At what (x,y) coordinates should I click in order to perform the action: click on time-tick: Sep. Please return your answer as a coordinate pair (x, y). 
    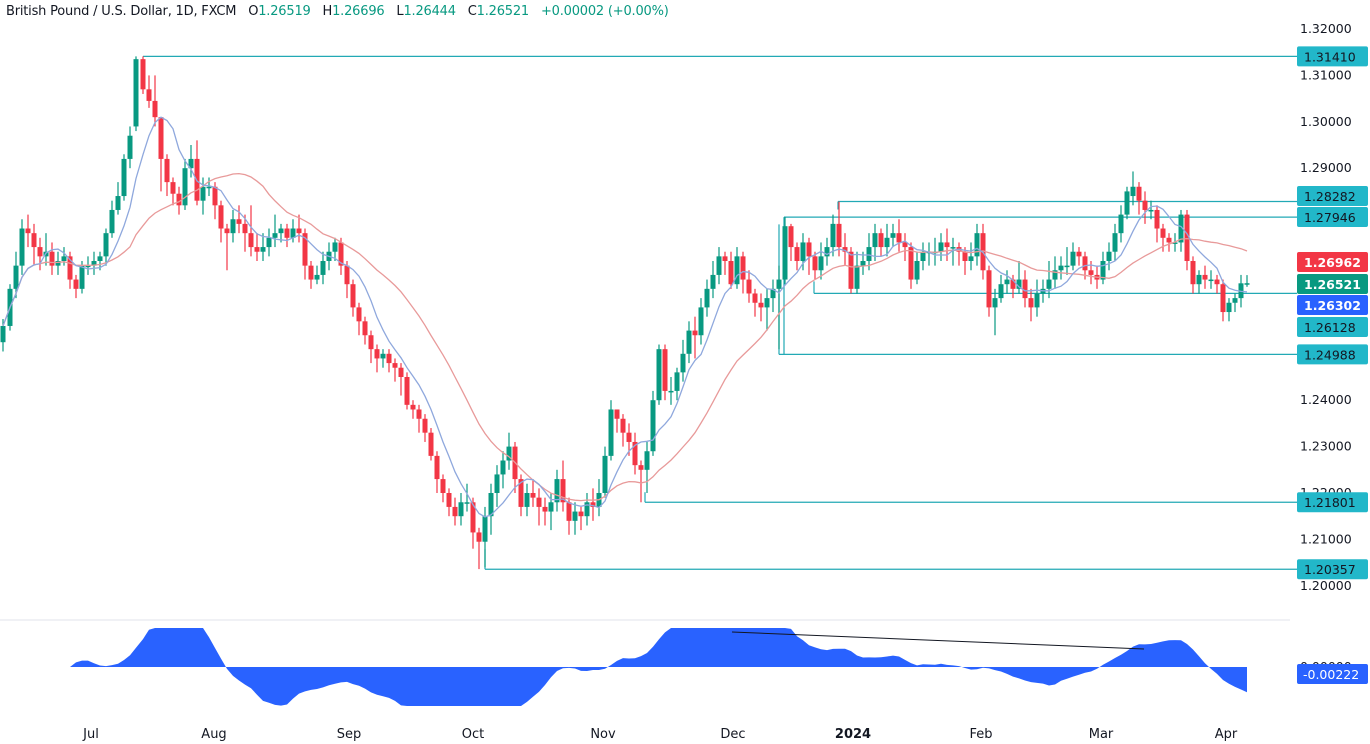
    Looking at the image, I should click on (349, 734).